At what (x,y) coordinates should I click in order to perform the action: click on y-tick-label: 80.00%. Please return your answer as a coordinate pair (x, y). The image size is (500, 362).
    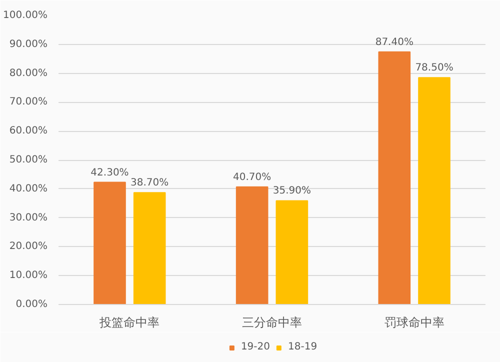
    Looking at the image, I should click on (28, 73).